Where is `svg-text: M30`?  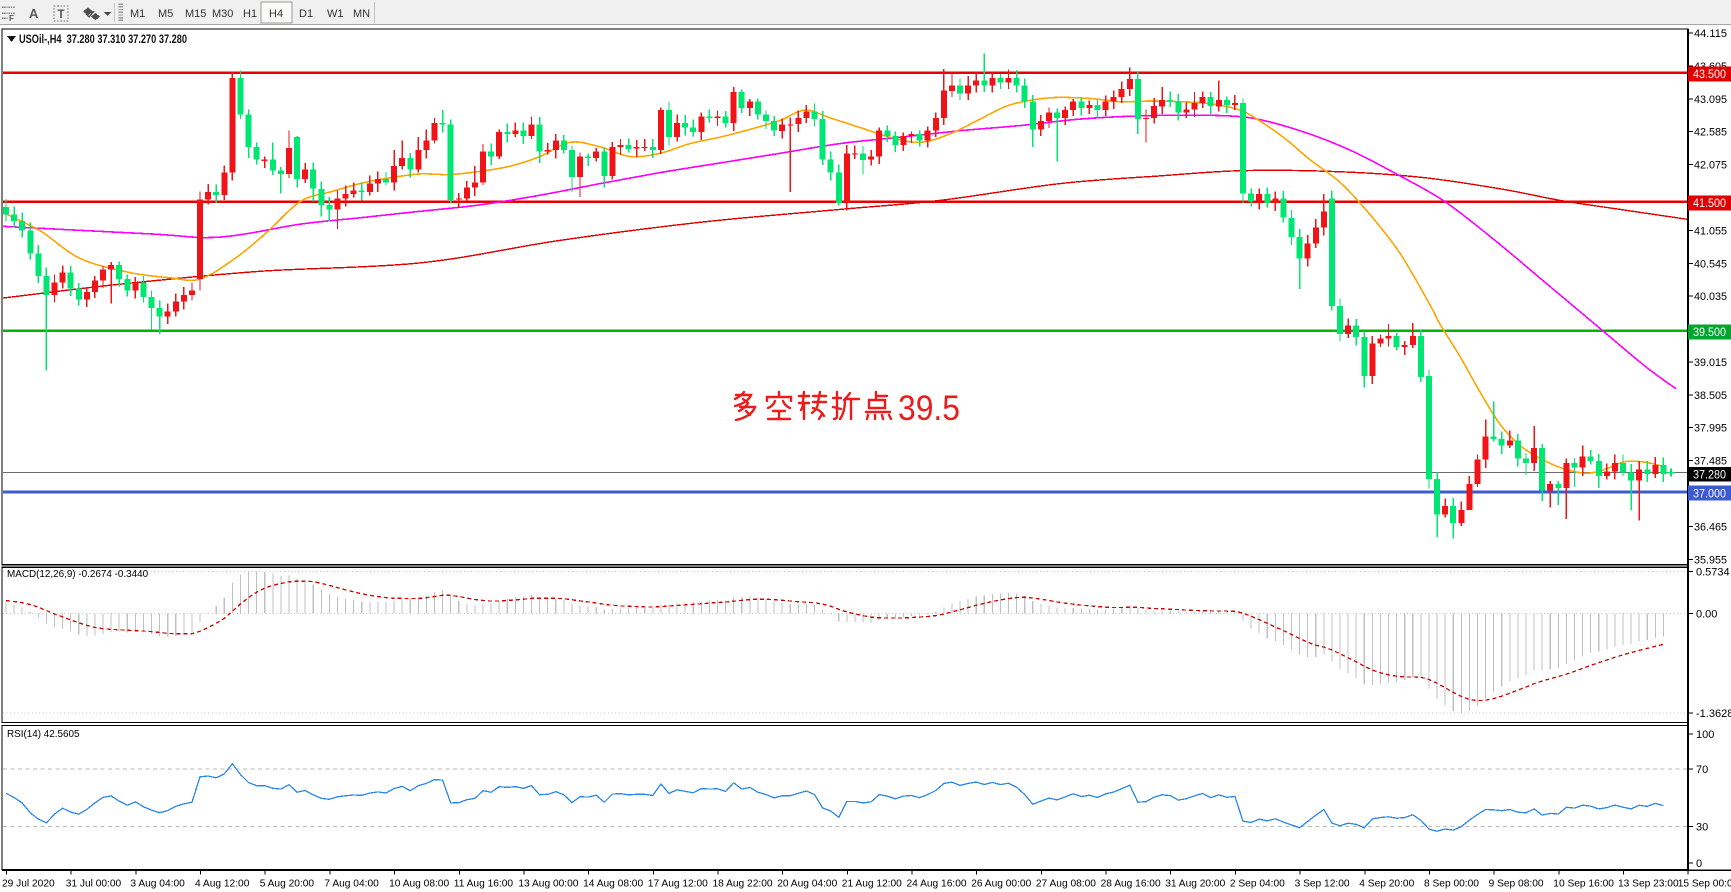 svg-text: M30 is located at coordinates (222, 14).